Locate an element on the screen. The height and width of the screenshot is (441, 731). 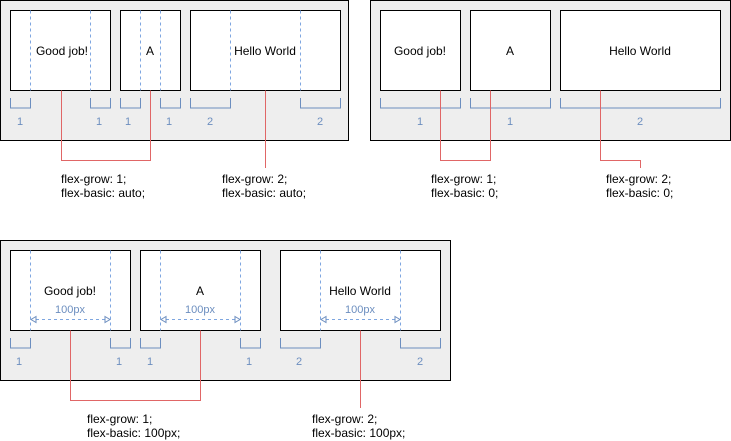
flex-item-hello-world: Hello World 100px is located at coordinates (361, 291).